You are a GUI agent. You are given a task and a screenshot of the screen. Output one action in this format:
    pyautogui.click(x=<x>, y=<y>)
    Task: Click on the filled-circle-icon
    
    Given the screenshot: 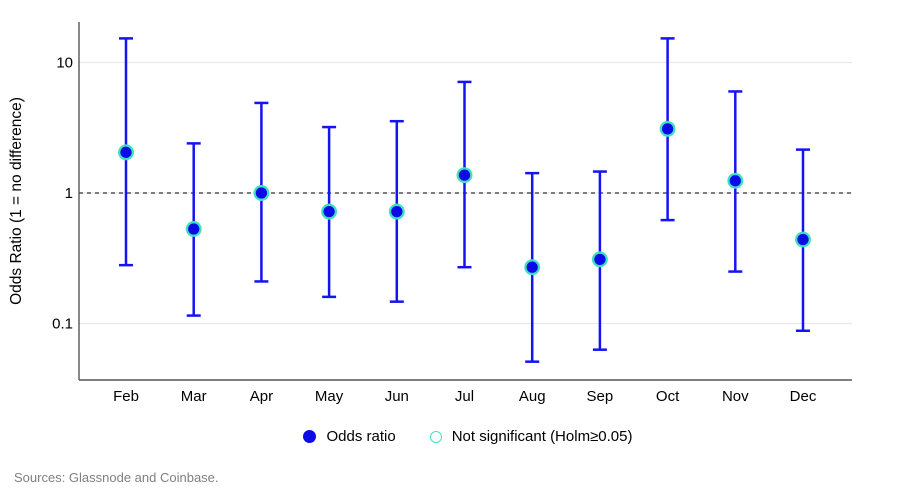 What is the action you would take?
    pyautogui.click(x=310, y=436)
    